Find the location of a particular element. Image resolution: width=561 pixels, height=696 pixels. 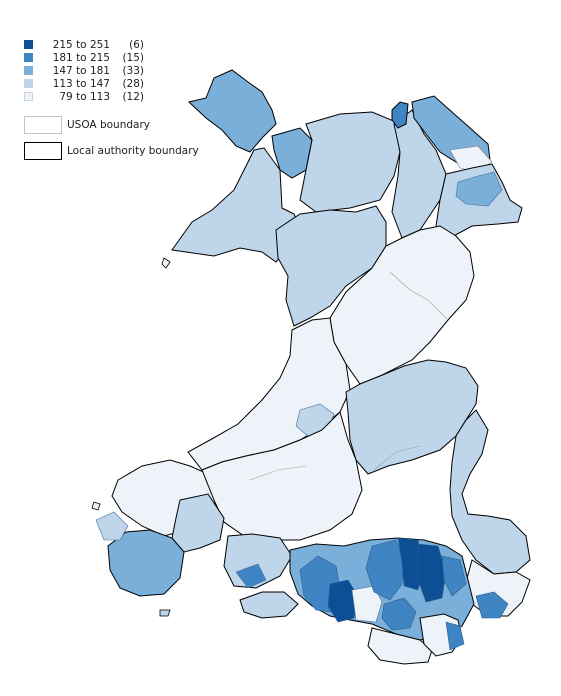

legend-item: 113 to 147 (28) is located at coordinates (84, 83).